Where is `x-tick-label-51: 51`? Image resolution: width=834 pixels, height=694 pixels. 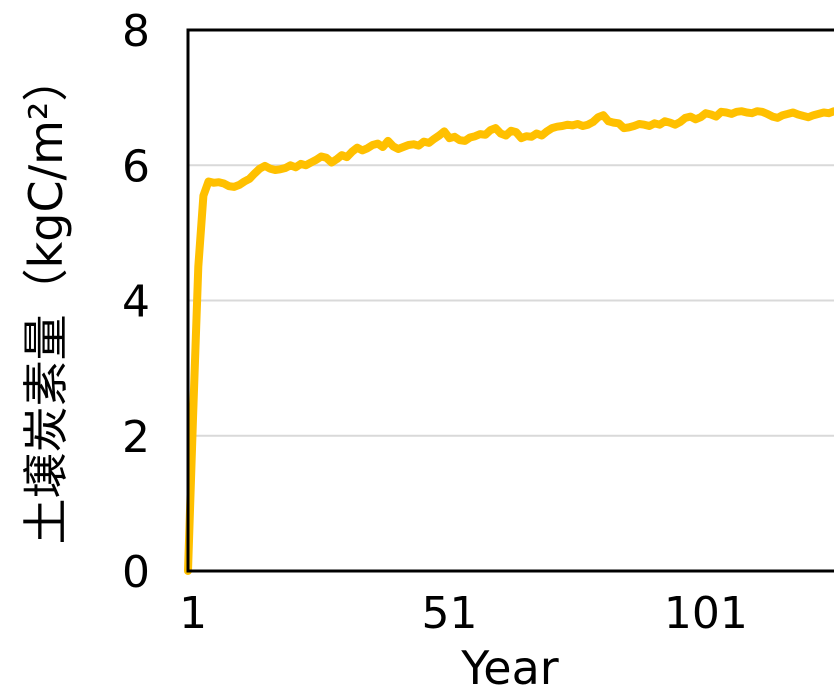 x-tick-label-51: 51 is located at coordinates (449, 613).